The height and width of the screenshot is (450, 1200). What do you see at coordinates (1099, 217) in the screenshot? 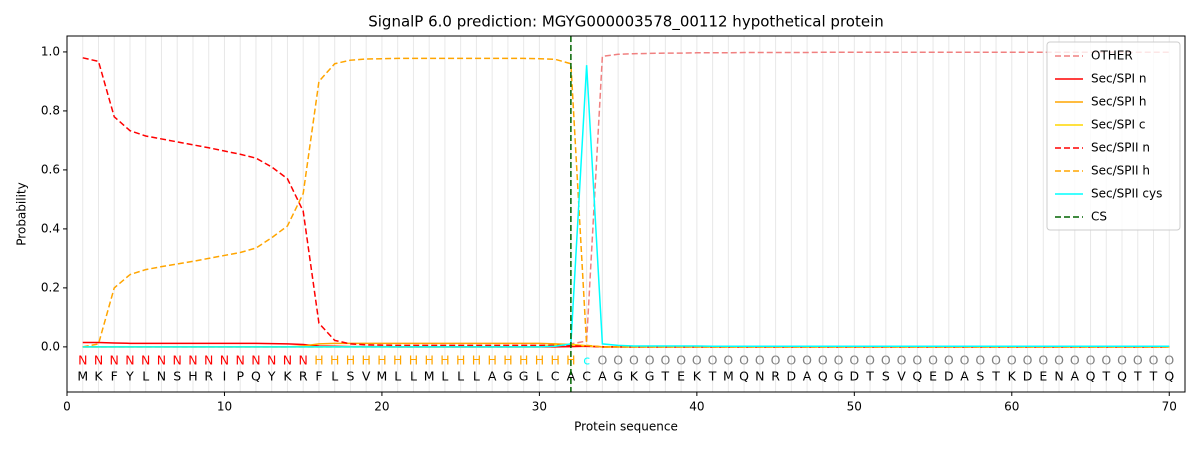
I see `legend-label: CS` at bounding box center [1099, 217].